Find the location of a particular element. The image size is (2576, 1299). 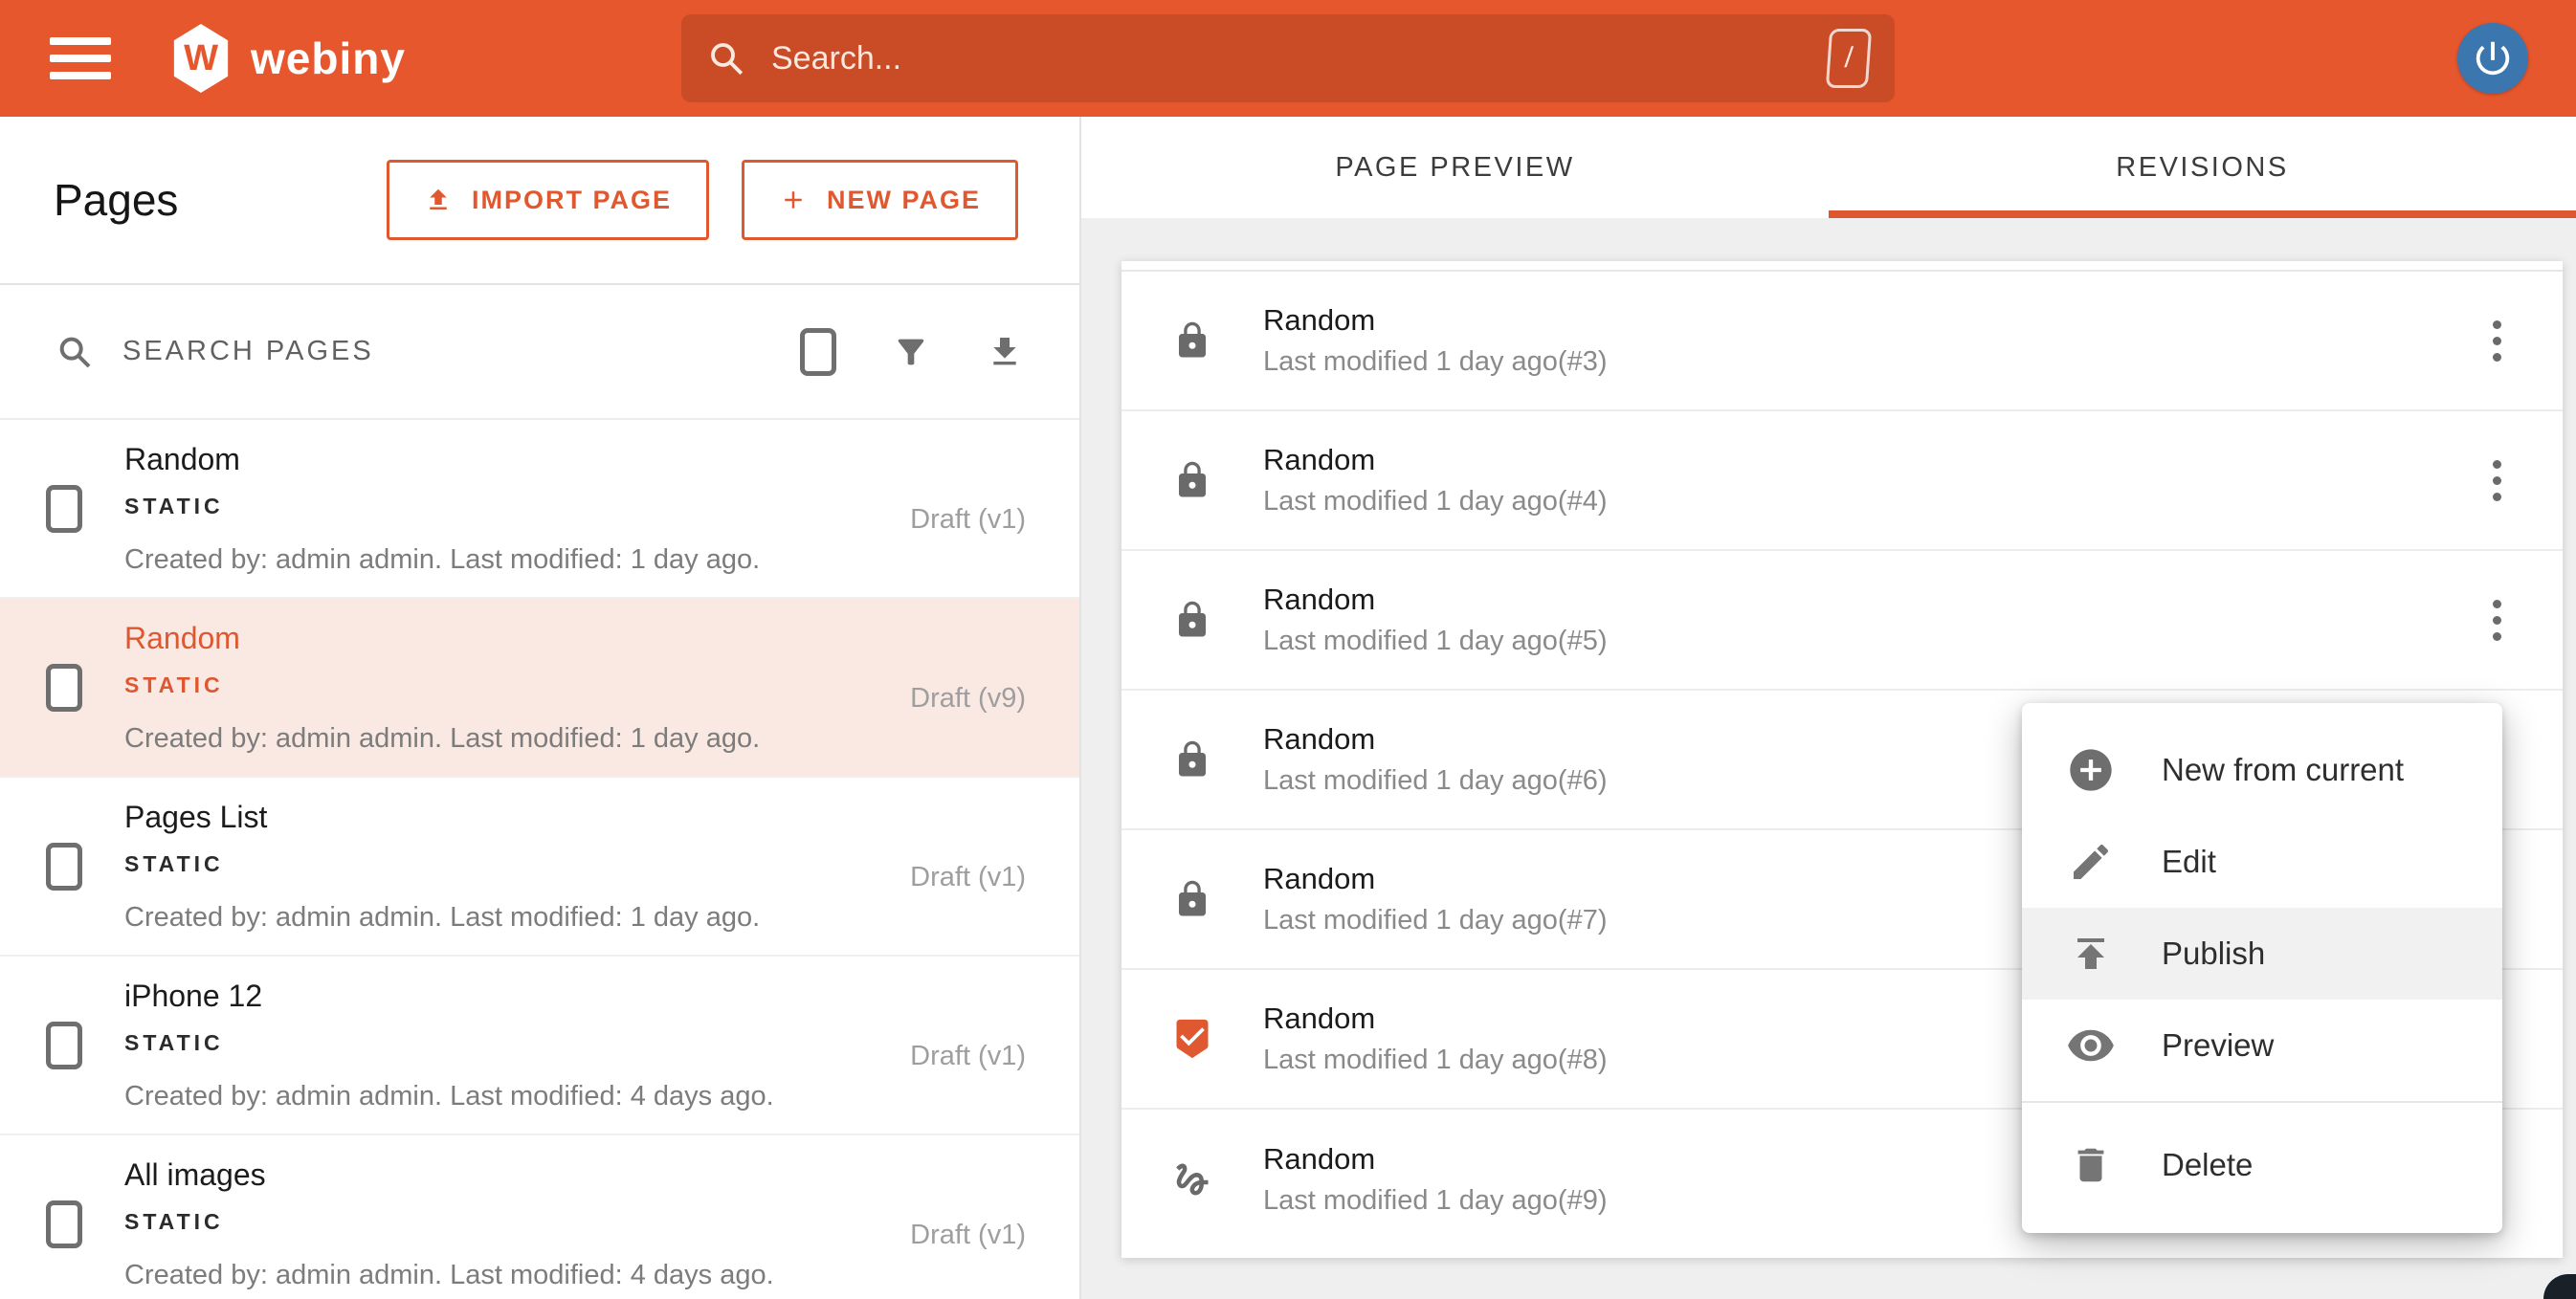

revision-row: Random Last modified 1 day ago(#4) is located at coordinates (1842, 481).